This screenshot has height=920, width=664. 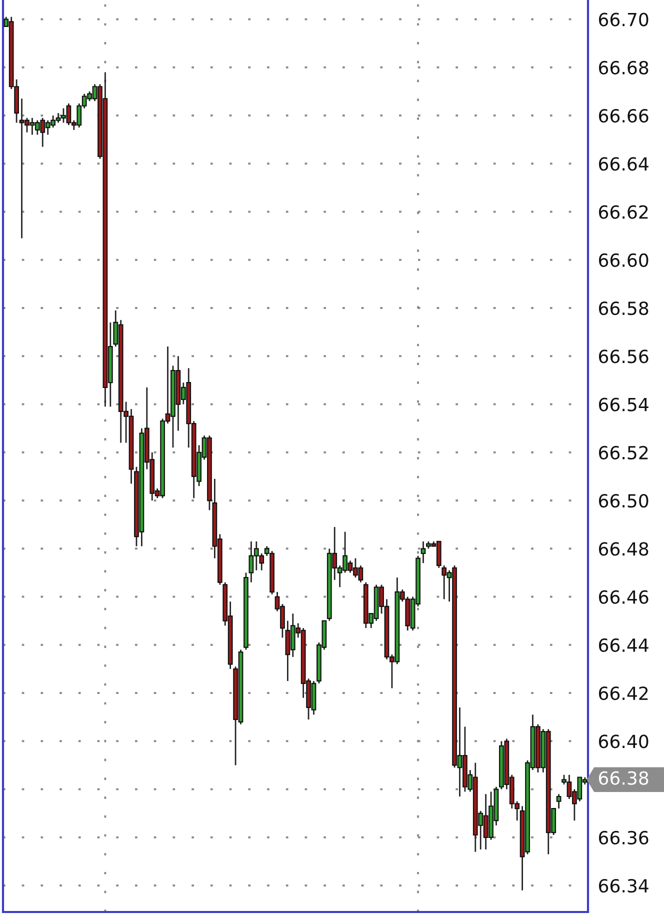 I want to click on y-tick-label: 66.34, so click(x=623, y=885).